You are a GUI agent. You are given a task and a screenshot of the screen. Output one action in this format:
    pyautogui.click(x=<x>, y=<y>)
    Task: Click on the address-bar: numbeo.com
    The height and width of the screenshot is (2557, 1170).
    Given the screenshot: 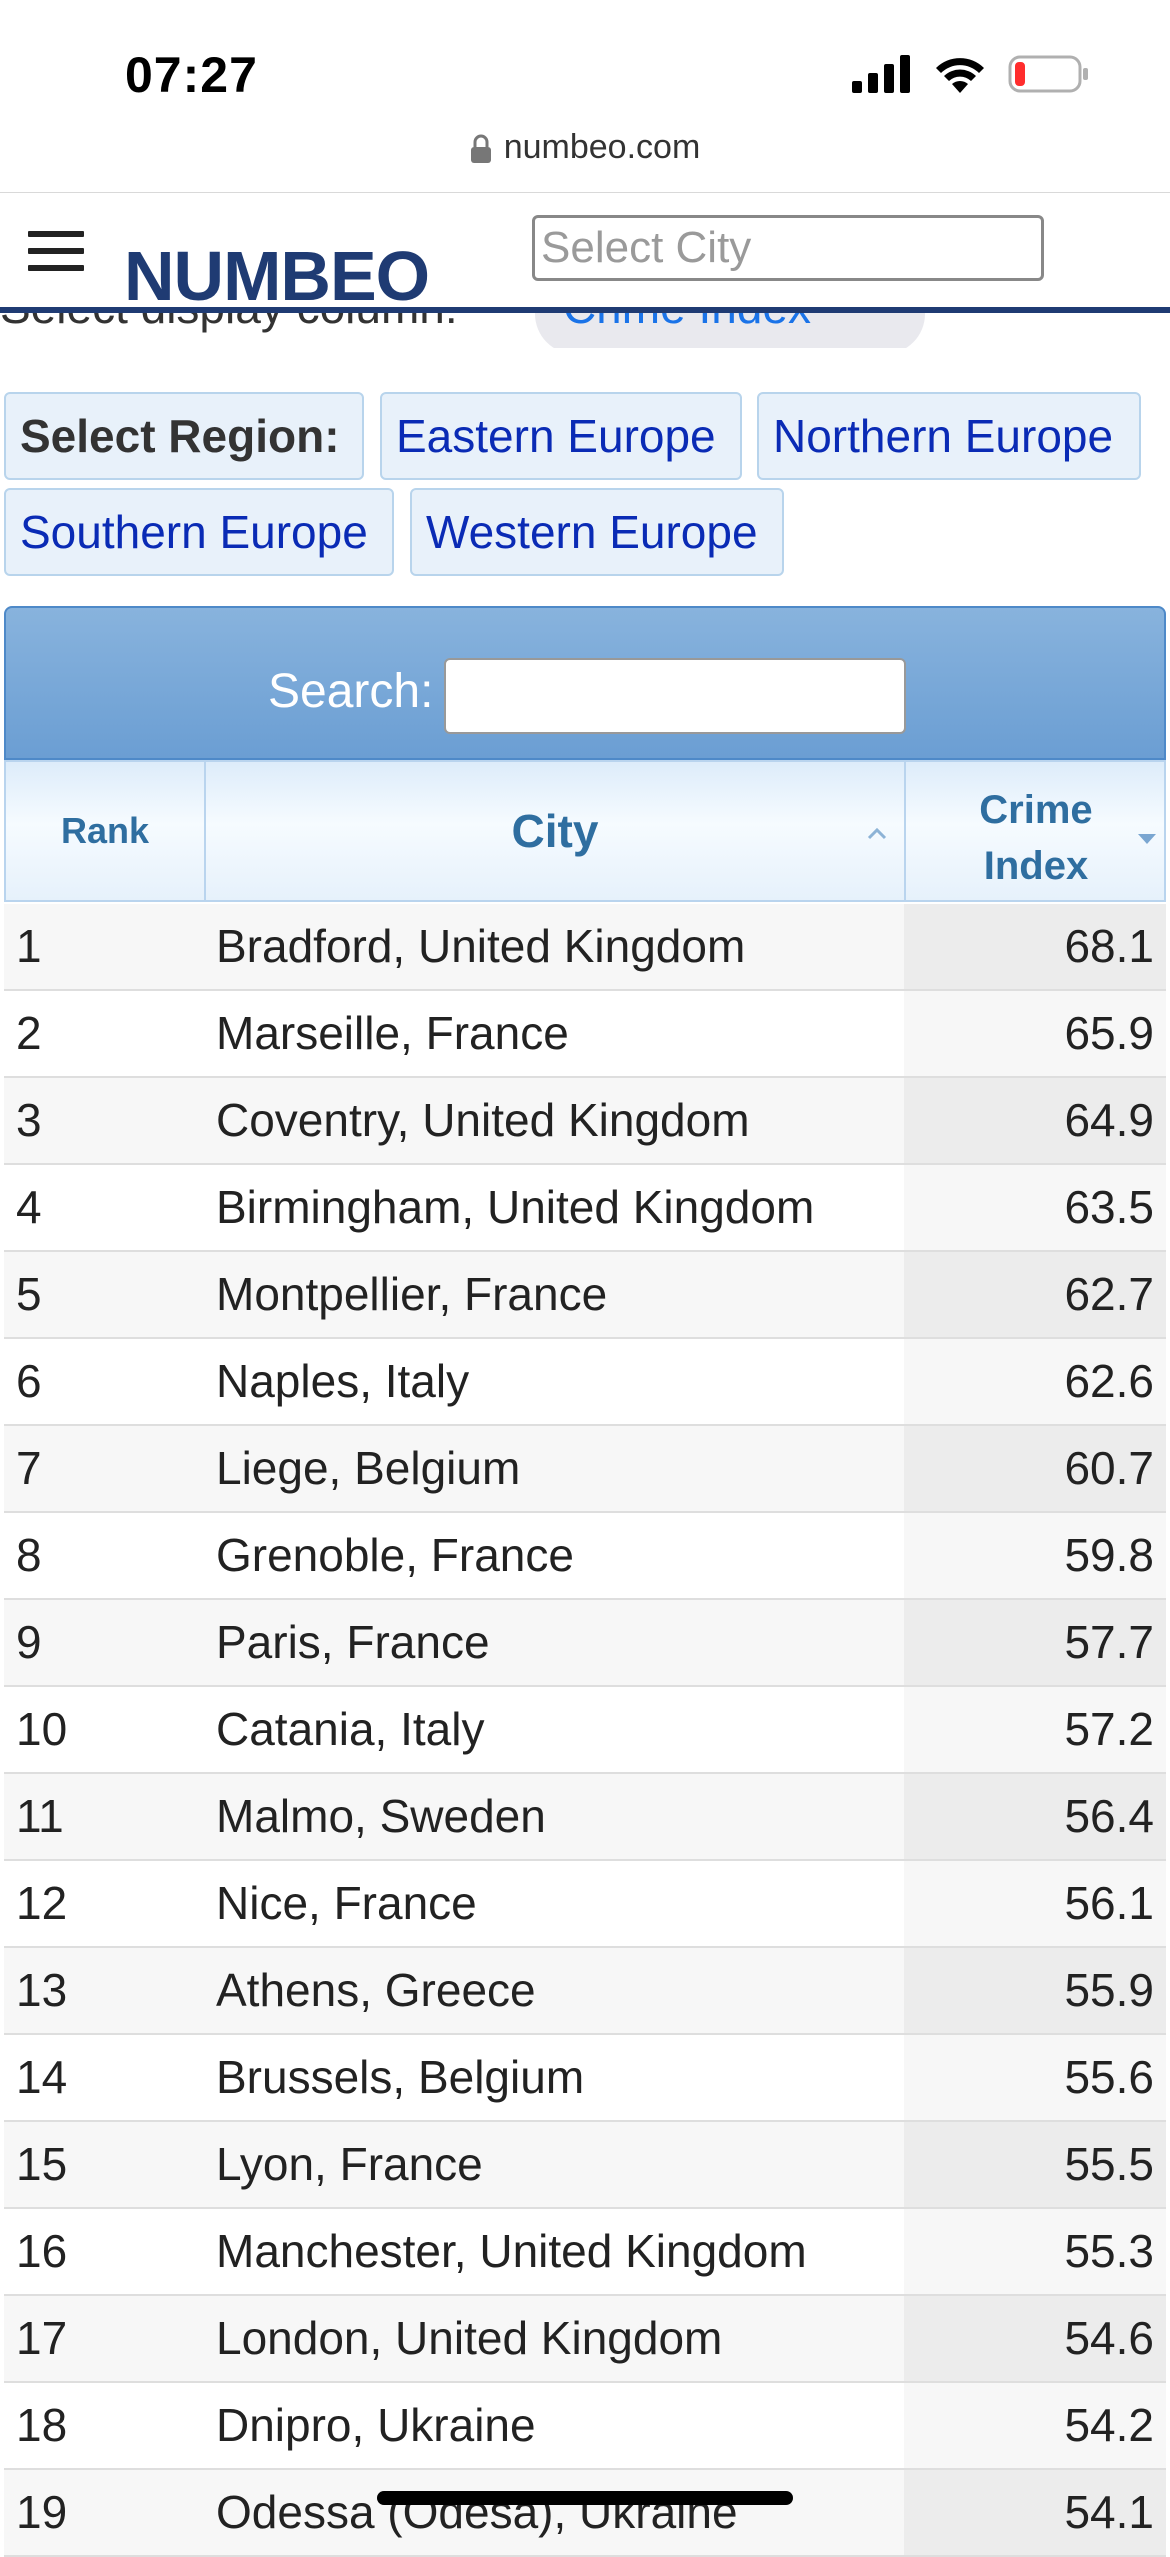 What is the action you would take?
    pyautogui.click(x=585, y=147)
    